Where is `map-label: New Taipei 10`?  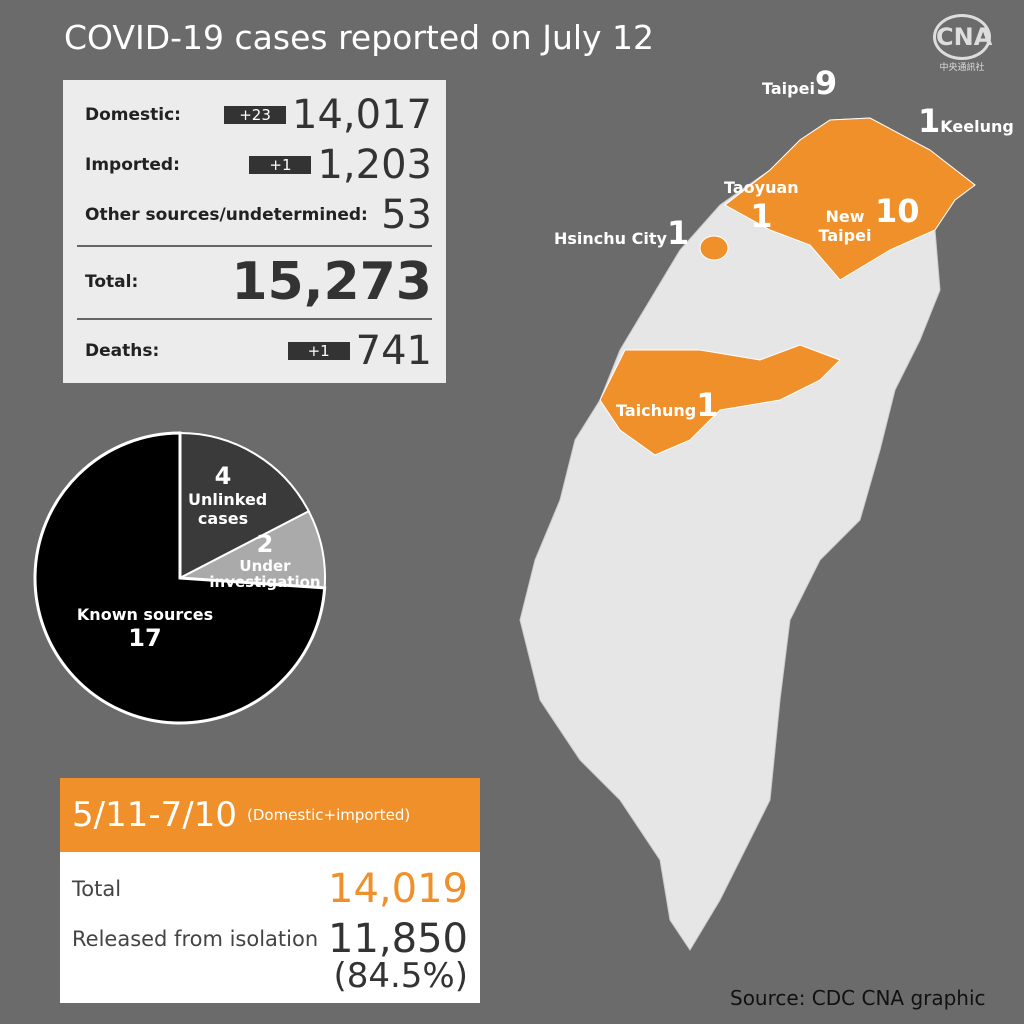
map-label: New Taipei 10 is located at coordinates (867, 218).